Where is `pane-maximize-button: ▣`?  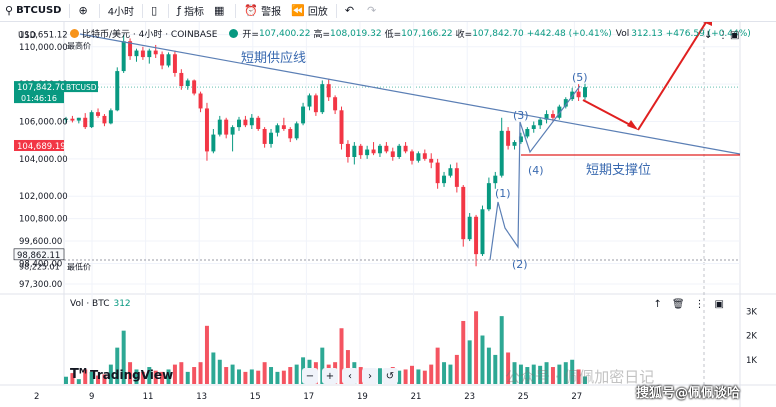
pane-maximize-button: ▣ is located at coordinates (719, 304).